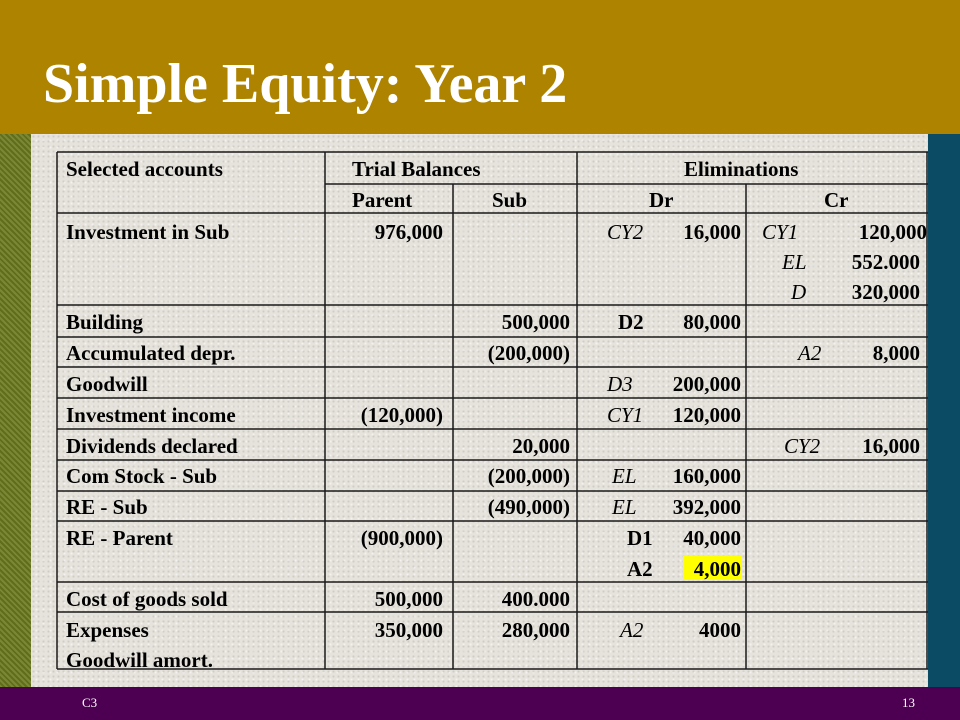  What do you see at coordinates (408, 599) in the screenshot?
I see `parent-balance: 500,000` at bounding box center [408, 599].